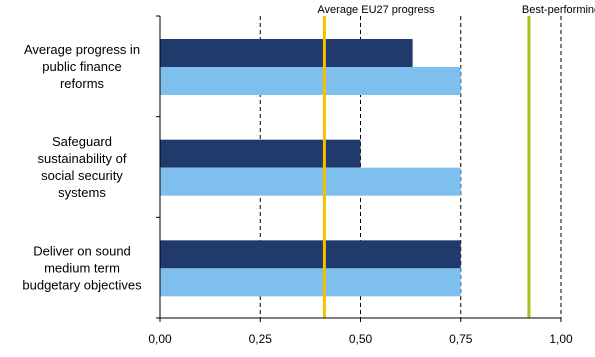 The height and width of the screenshot is (357, 595). Describe the element at coordinates (82, 83) in the screenshot. I see `category-label-line: reforms` at that location.